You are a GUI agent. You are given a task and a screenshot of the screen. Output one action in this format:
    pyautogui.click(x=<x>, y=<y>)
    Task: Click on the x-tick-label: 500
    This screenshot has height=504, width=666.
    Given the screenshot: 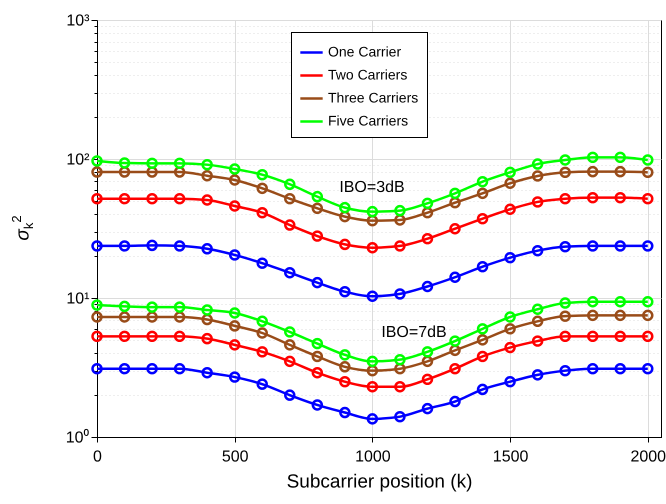 What is the action you would take?
    pyautogui.click(x=235, y=457)
    